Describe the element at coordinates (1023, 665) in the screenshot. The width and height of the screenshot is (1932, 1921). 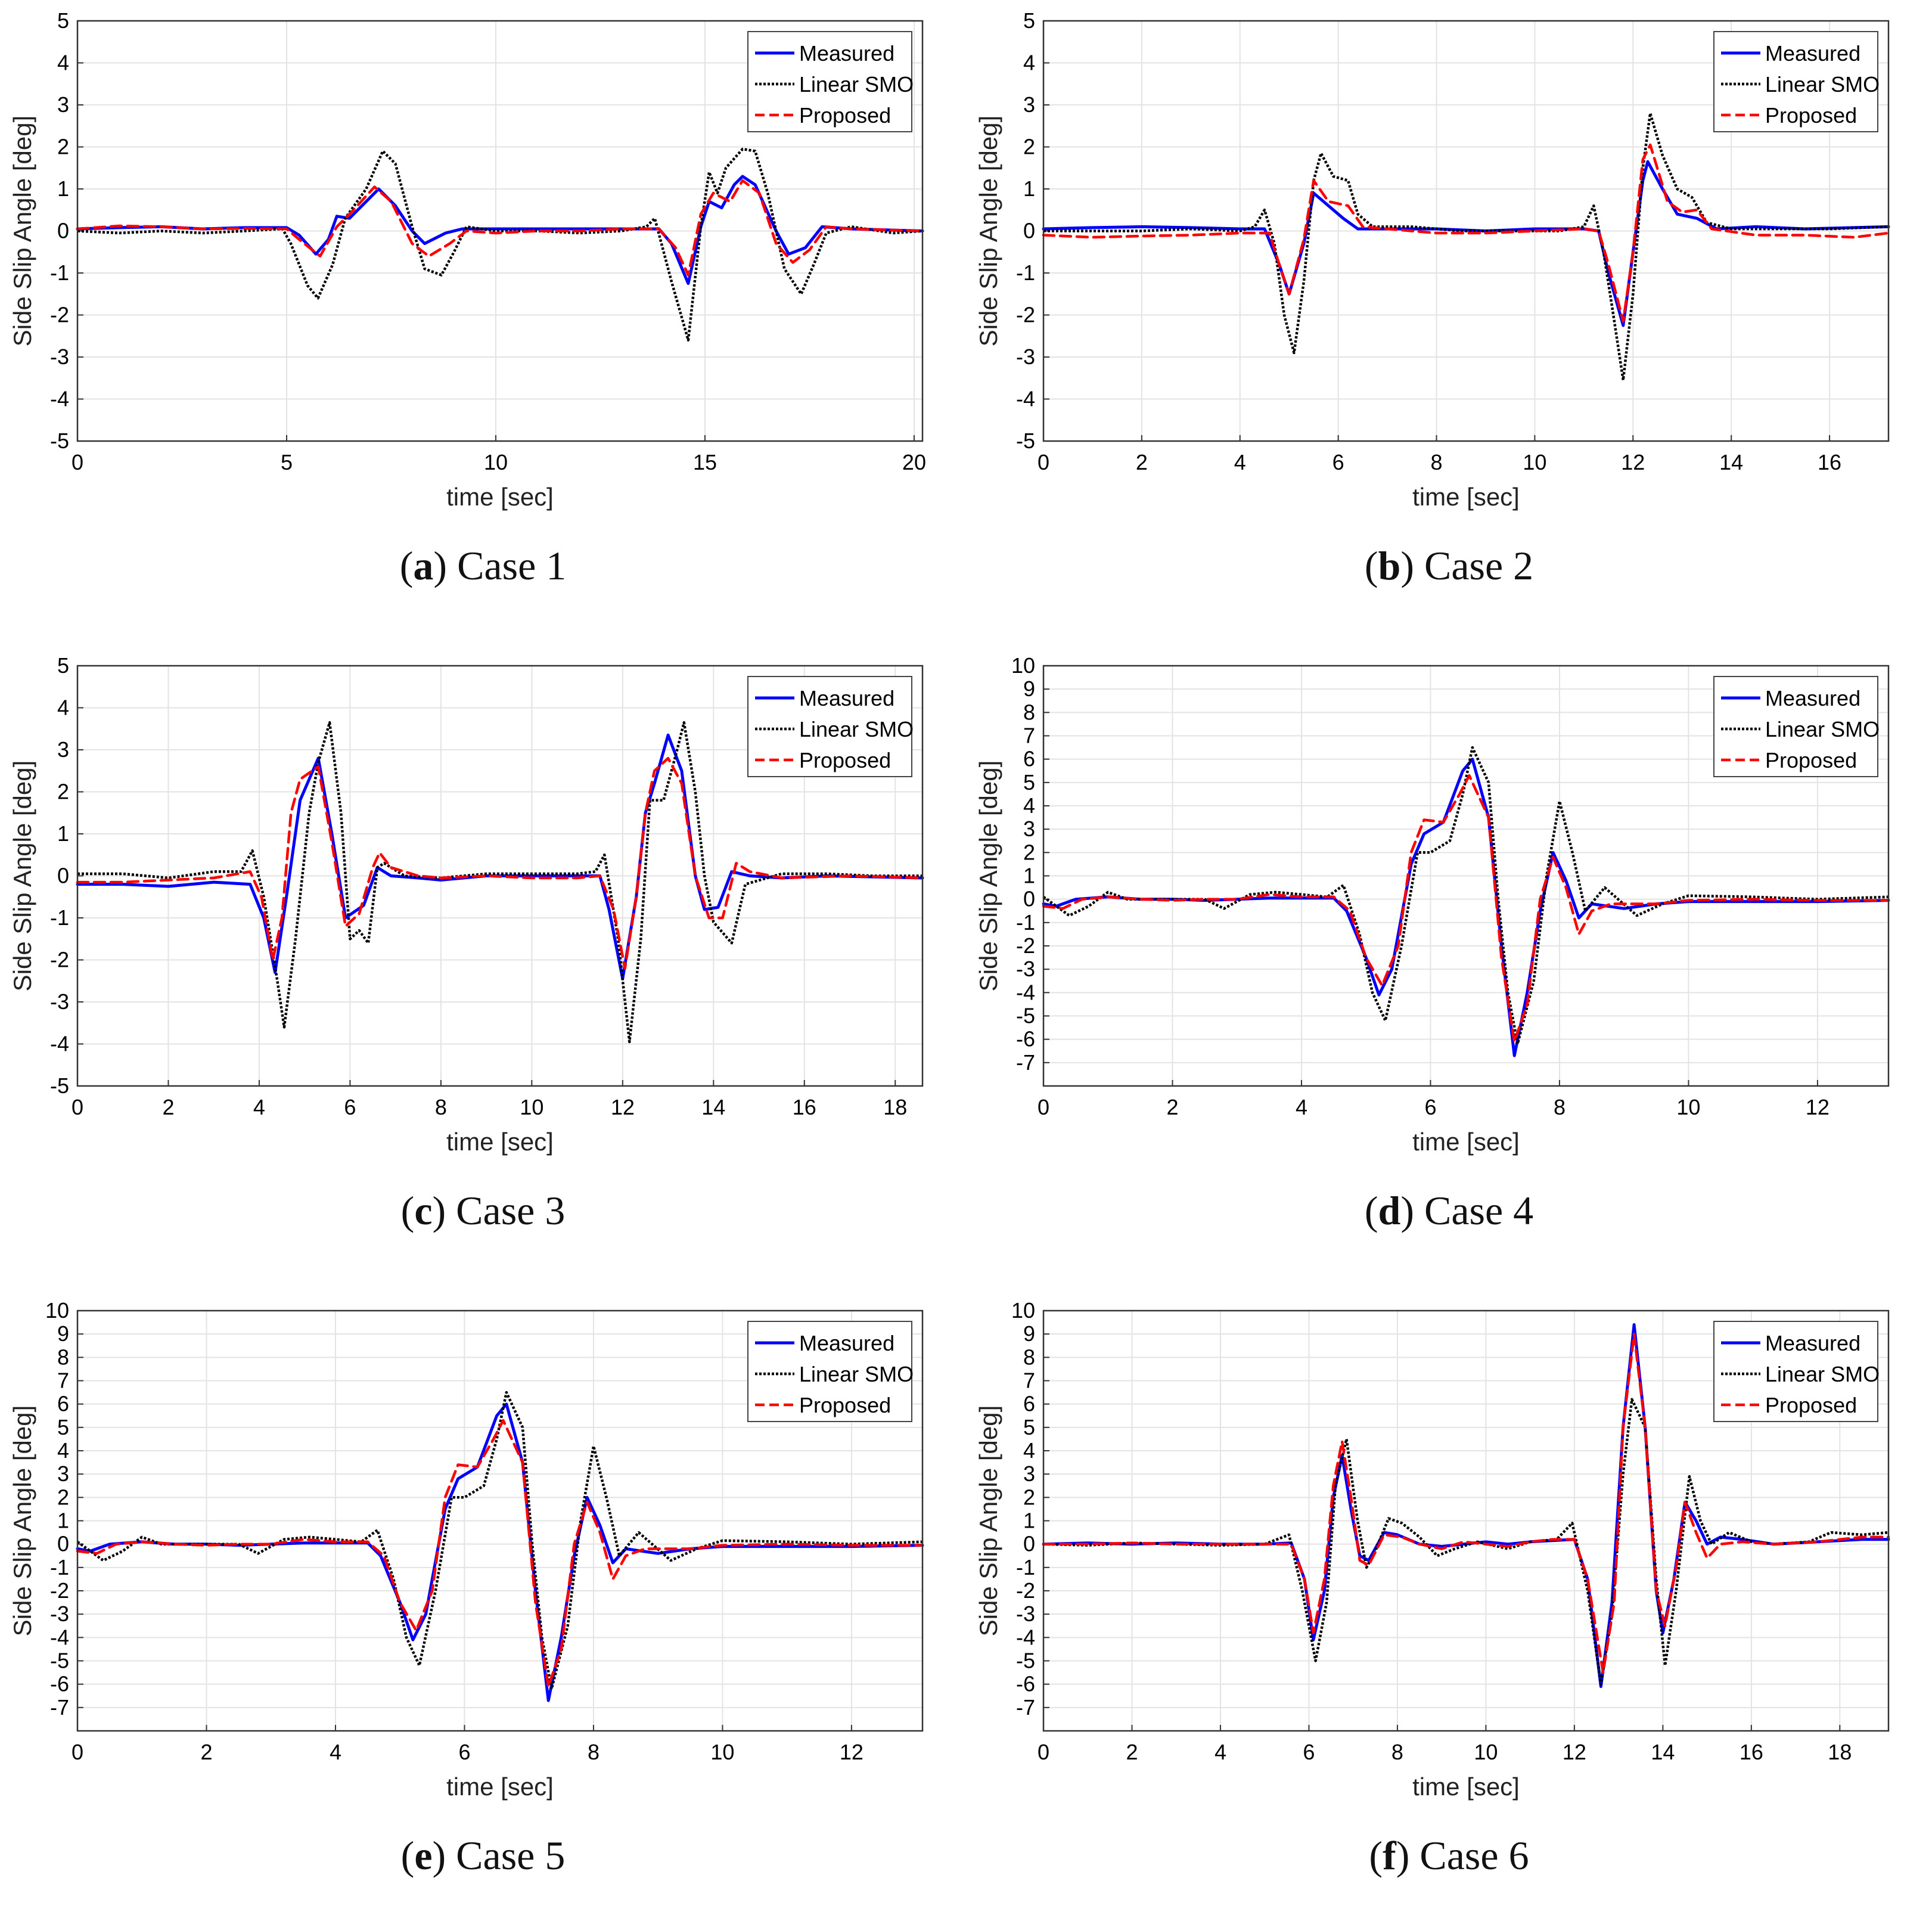
I see `y-tick-label: 10` at that location.